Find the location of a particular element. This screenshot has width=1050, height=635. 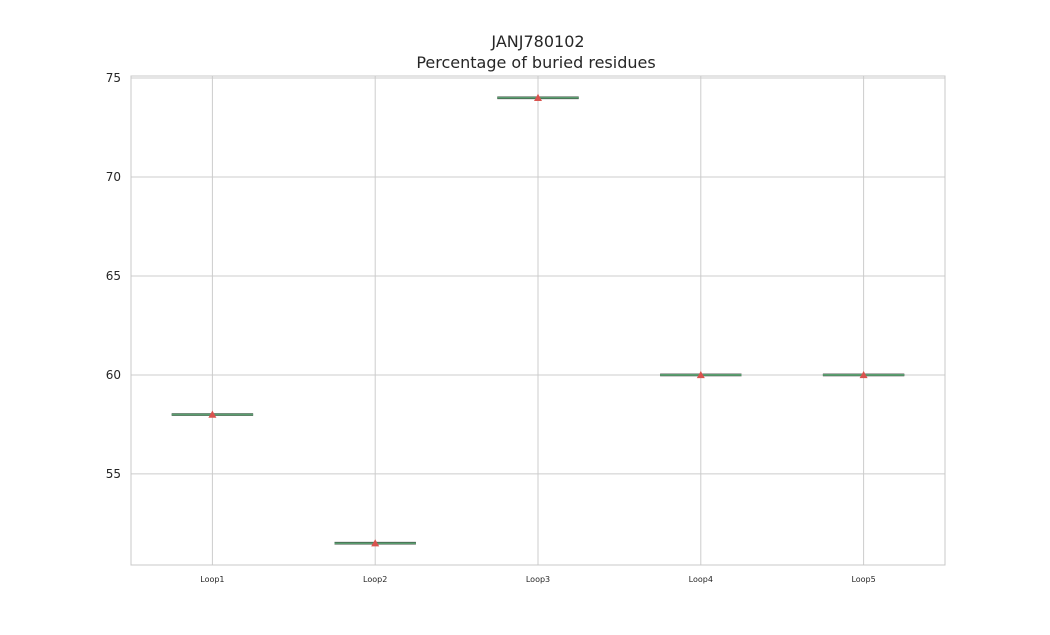

x-axis-ticks: Loop1 Loop2 Loop3 Loop4 Loop5 is located at coordinates (537, 579).